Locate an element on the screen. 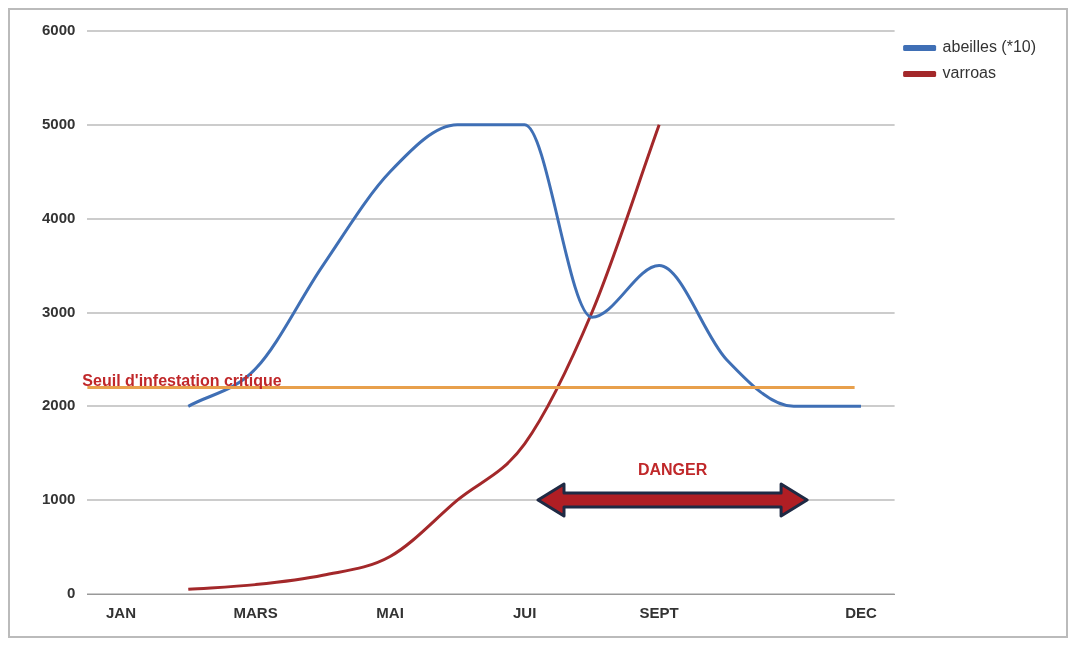  y-tick-label: 4000 is located at coordinates (58, 217).